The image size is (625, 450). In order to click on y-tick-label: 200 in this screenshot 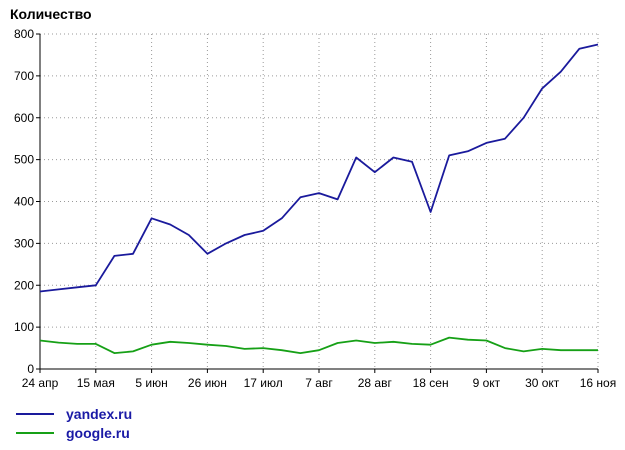, I will do `click(24, 285)`.